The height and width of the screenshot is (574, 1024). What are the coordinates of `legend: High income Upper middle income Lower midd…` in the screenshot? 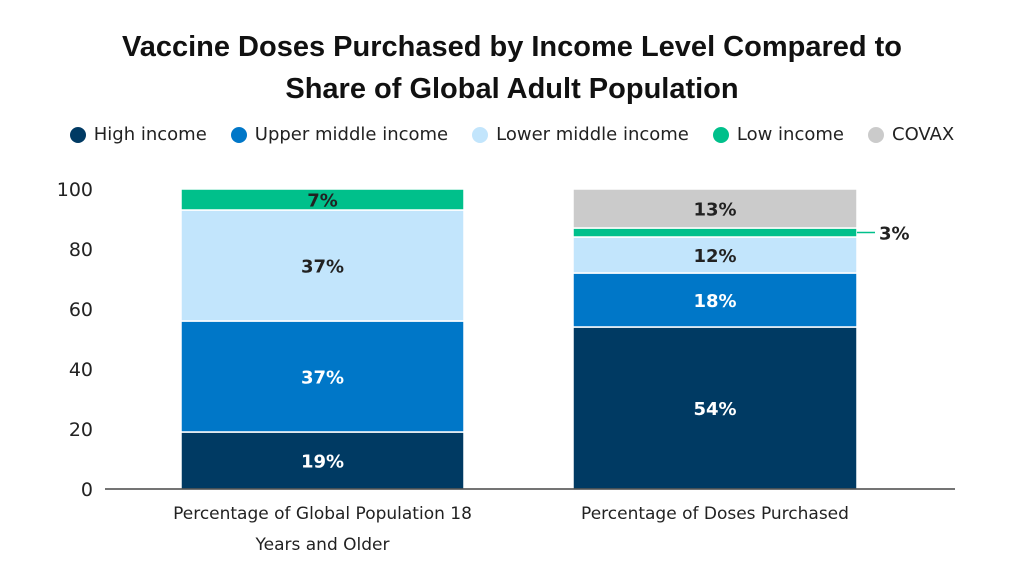 It's located at (512, 134).